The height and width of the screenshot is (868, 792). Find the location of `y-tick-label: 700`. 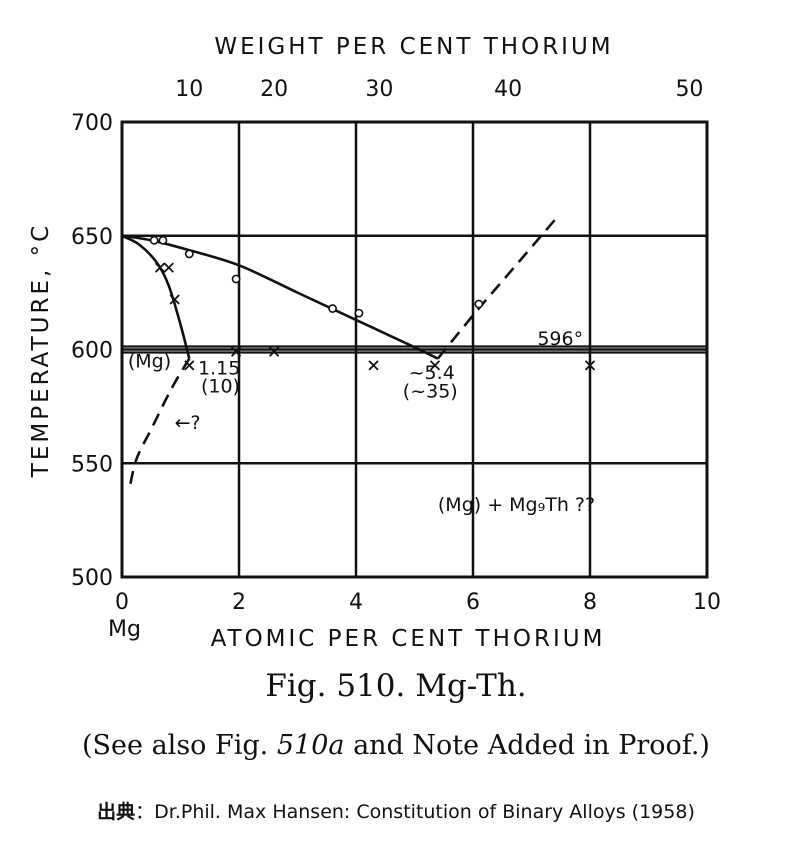

y-tick-label: 700 is located at coordinates (92, 123).